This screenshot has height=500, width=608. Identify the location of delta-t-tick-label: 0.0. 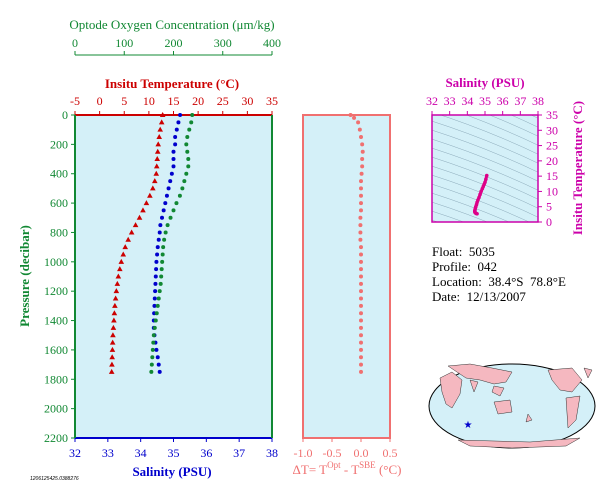
(361, 453).